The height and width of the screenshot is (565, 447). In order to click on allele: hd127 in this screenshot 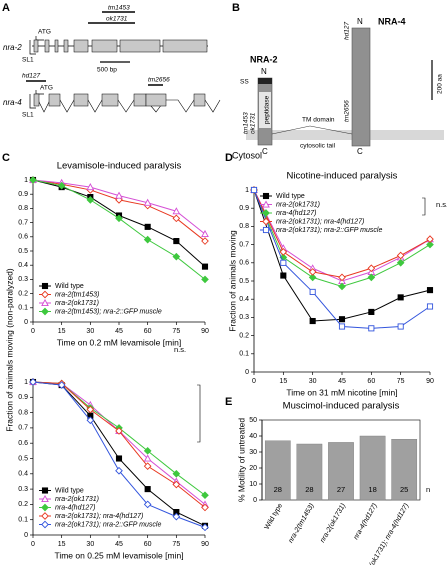, I will do `click(347, 31)`.